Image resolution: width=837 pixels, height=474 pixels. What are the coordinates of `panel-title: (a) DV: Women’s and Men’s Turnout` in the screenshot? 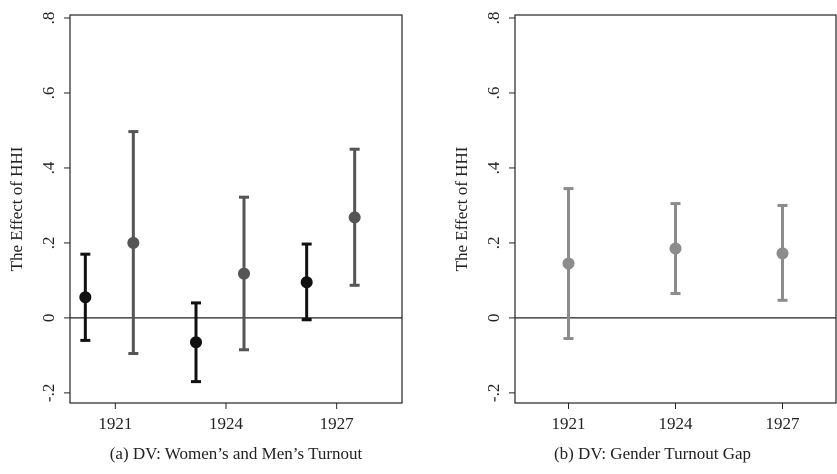 It's located at (236, 453).